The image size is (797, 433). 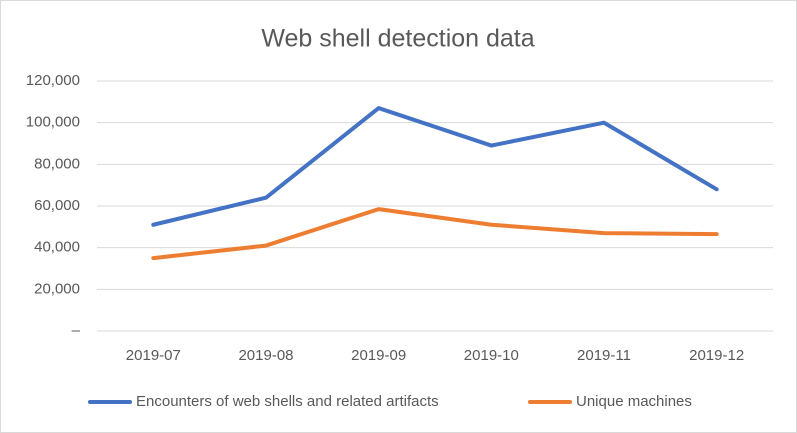 What do you see at coordinates (265, 355) in the screenshot?
I see `x-tick-label: 2019-08` at bounding box center [265, 355].